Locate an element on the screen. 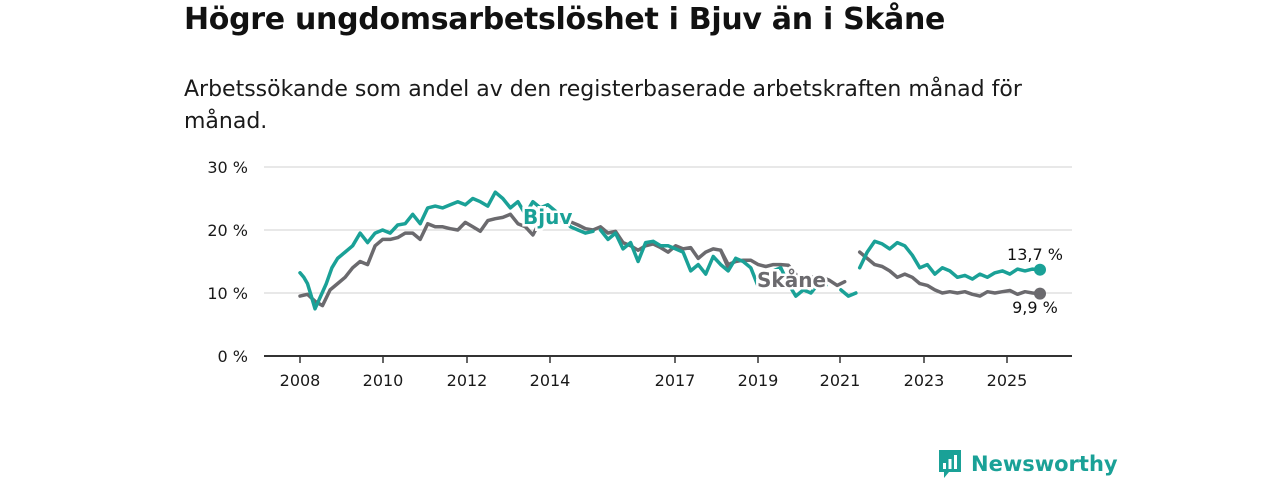 The width and height of the screenshot is (1280, 481). end-point-bjuv is located at coordinates (1040, 269).